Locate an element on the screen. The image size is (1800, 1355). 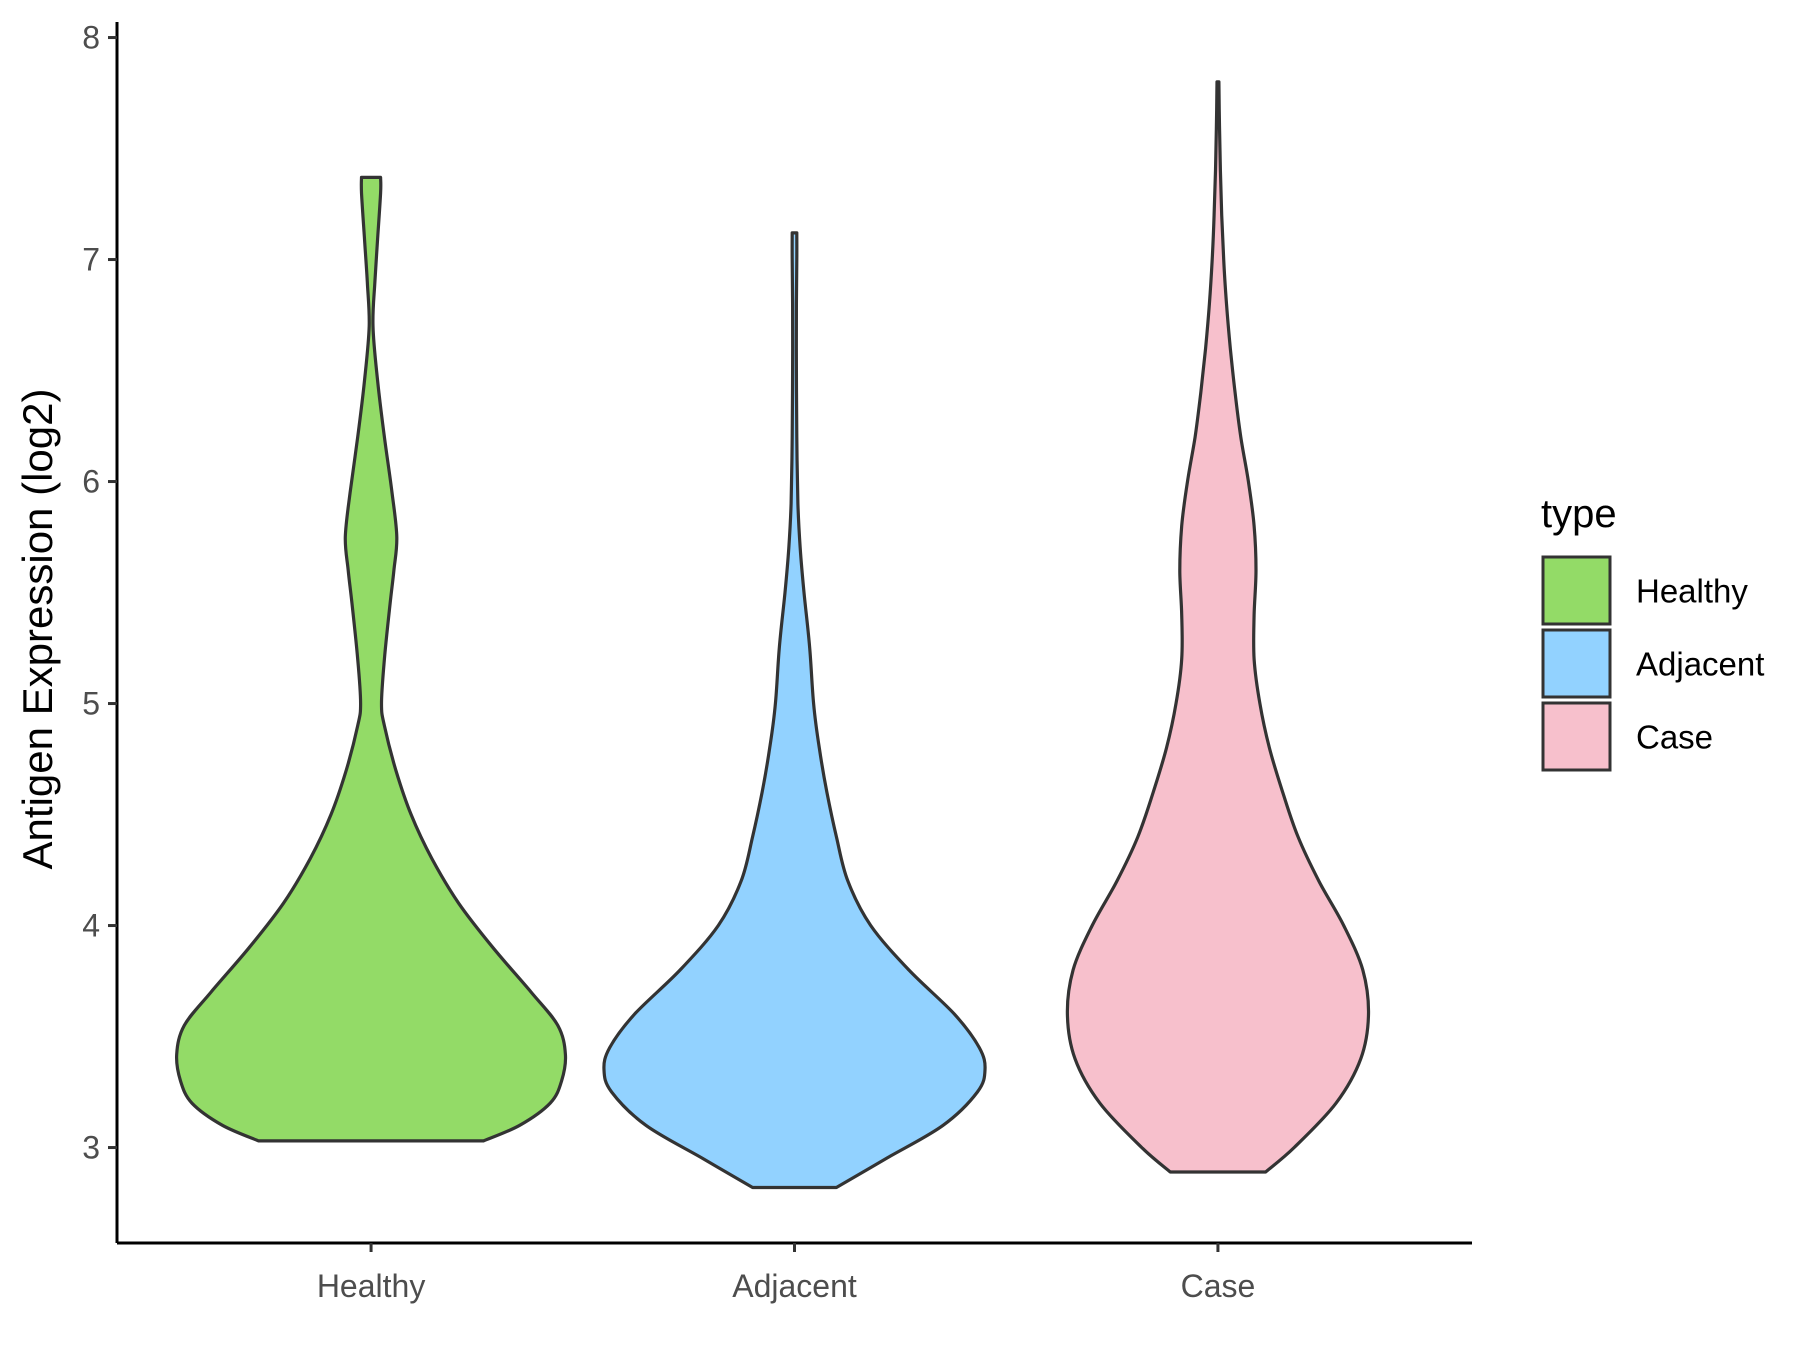
legend: type Healthy Adjacent Case is located at coordinates (1652, 632).